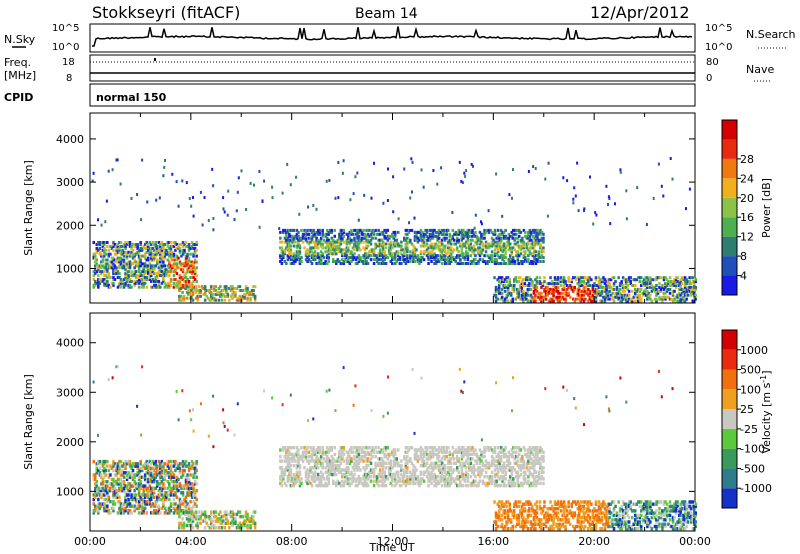  I want to click on nave-glitch, so click(155, 59).